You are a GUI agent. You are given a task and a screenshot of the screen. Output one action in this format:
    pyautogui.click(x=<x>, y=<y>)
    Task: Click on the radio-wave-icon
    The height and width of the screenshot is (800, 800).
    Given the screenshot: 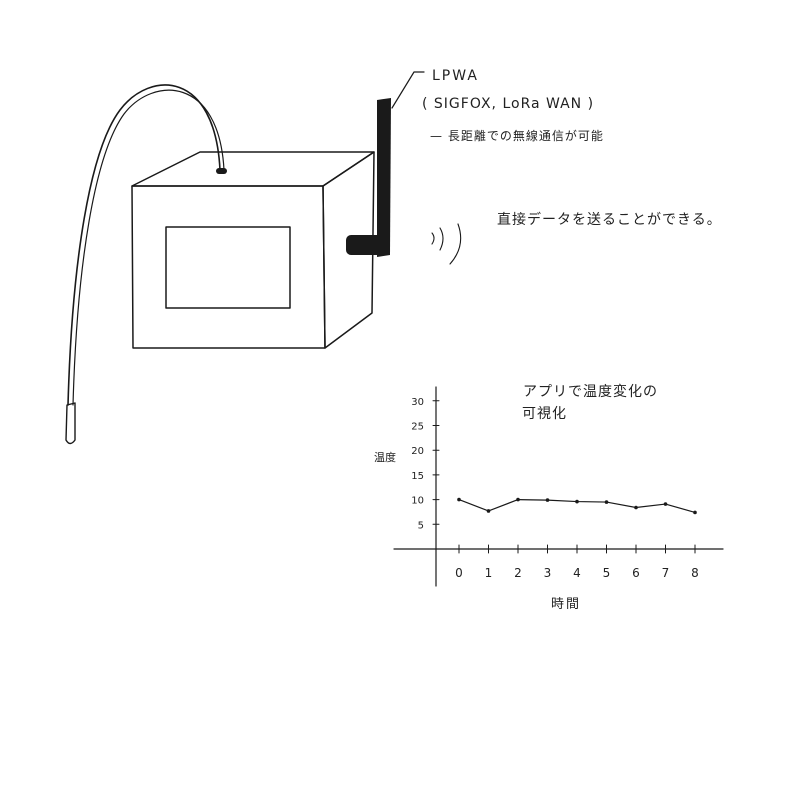 What is the action you would take?
    pyautogui.click(x=446, y=244)
    